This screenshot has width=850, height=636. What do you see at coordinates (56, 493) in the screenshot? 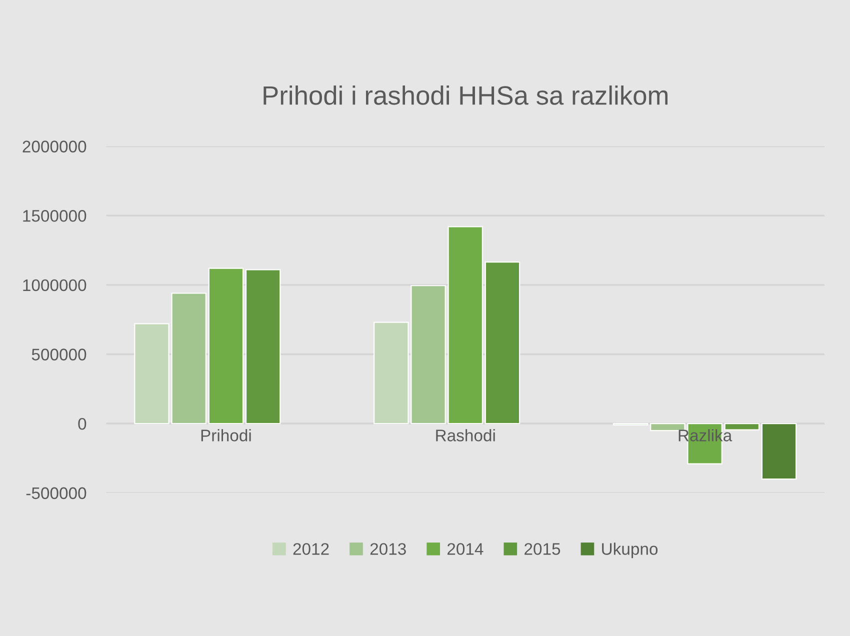
I see `y-tick-label: -500000` at bounding box center [56, 493].